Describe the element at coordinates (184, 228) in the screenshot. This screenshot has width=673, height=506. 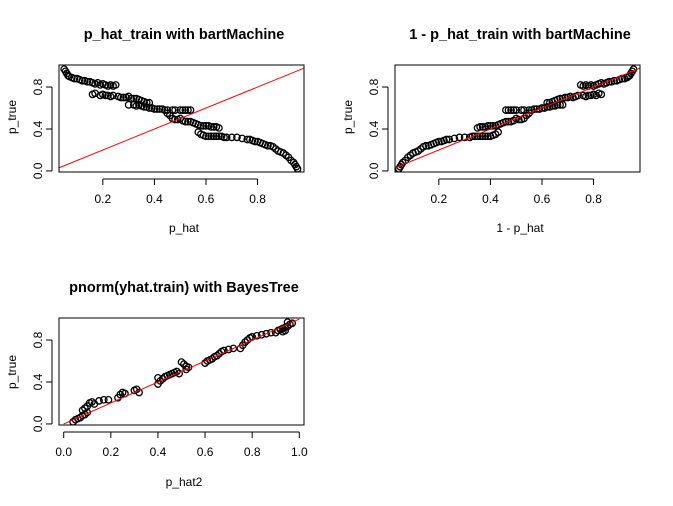
I see `x-axis-label: p_hat` at that location.